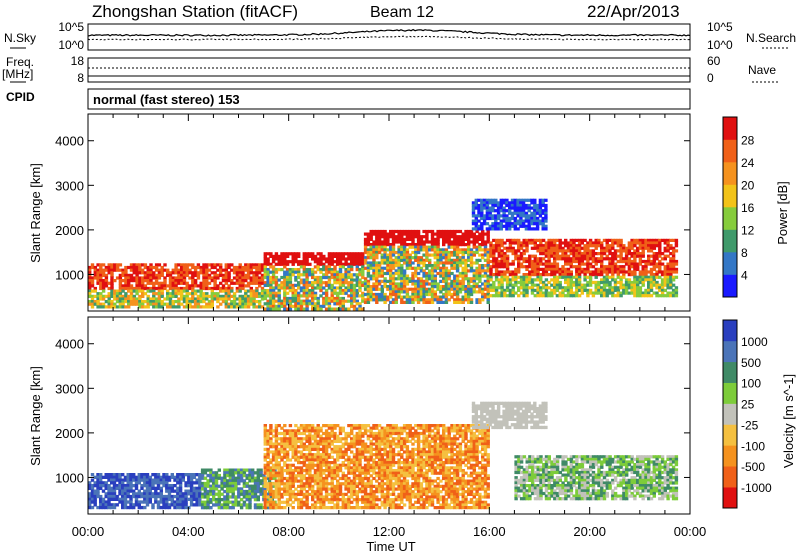 The image size is (800, 554). What do you see at coordinates (35, 213) in the screenshot?
I see `power-y-axis-label: Slant Range [km]` at bounding box center [35, 213].